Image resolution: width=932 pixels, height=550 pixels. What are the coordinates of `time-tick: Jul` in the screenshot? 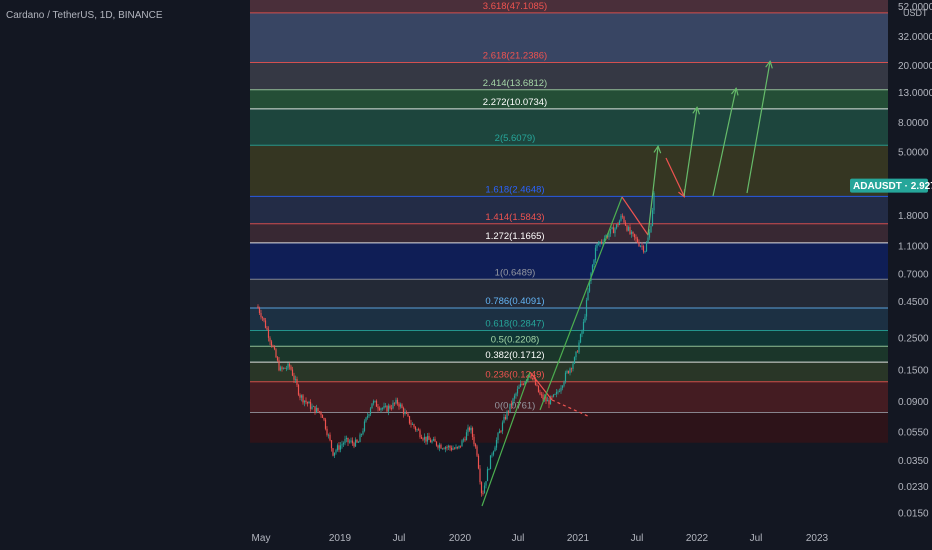 It's located at (399, 538).